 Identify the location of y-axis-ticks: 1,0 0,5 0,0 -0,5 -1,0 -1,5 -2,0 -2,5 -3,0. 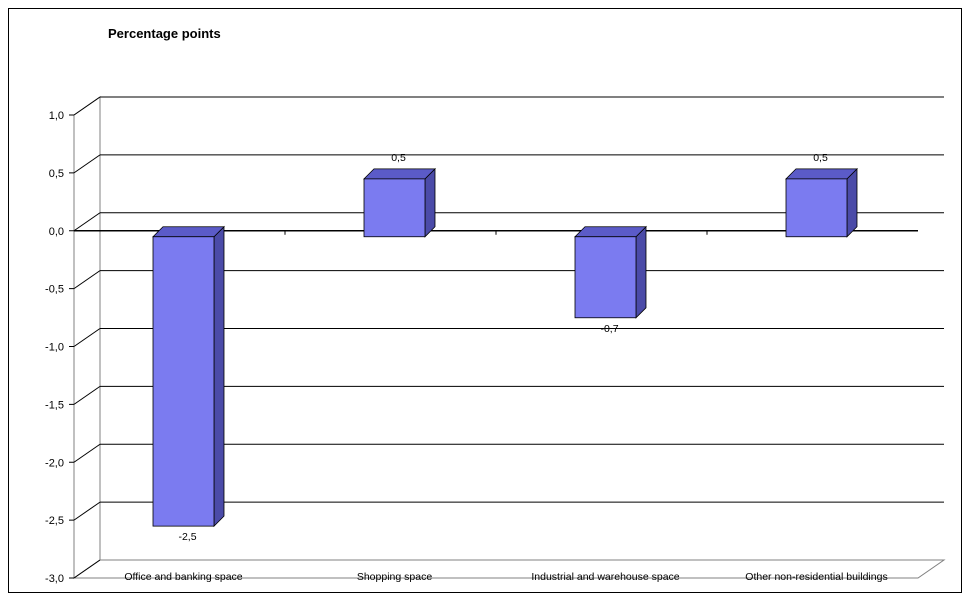
(59, 347).